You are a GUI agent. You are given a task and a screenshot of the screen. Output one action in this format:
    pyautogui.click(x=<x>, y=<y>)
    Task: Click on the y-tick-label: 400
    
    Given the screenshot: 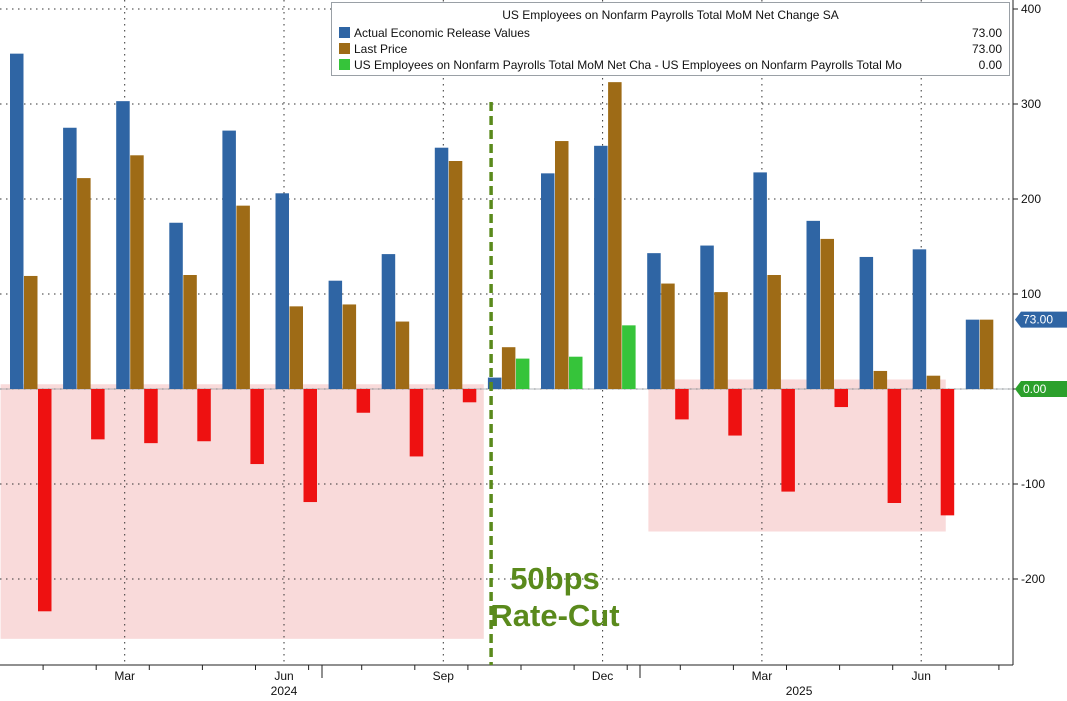 What is the action you would take?
    pyautogui.click(x=1031, y=9)
    